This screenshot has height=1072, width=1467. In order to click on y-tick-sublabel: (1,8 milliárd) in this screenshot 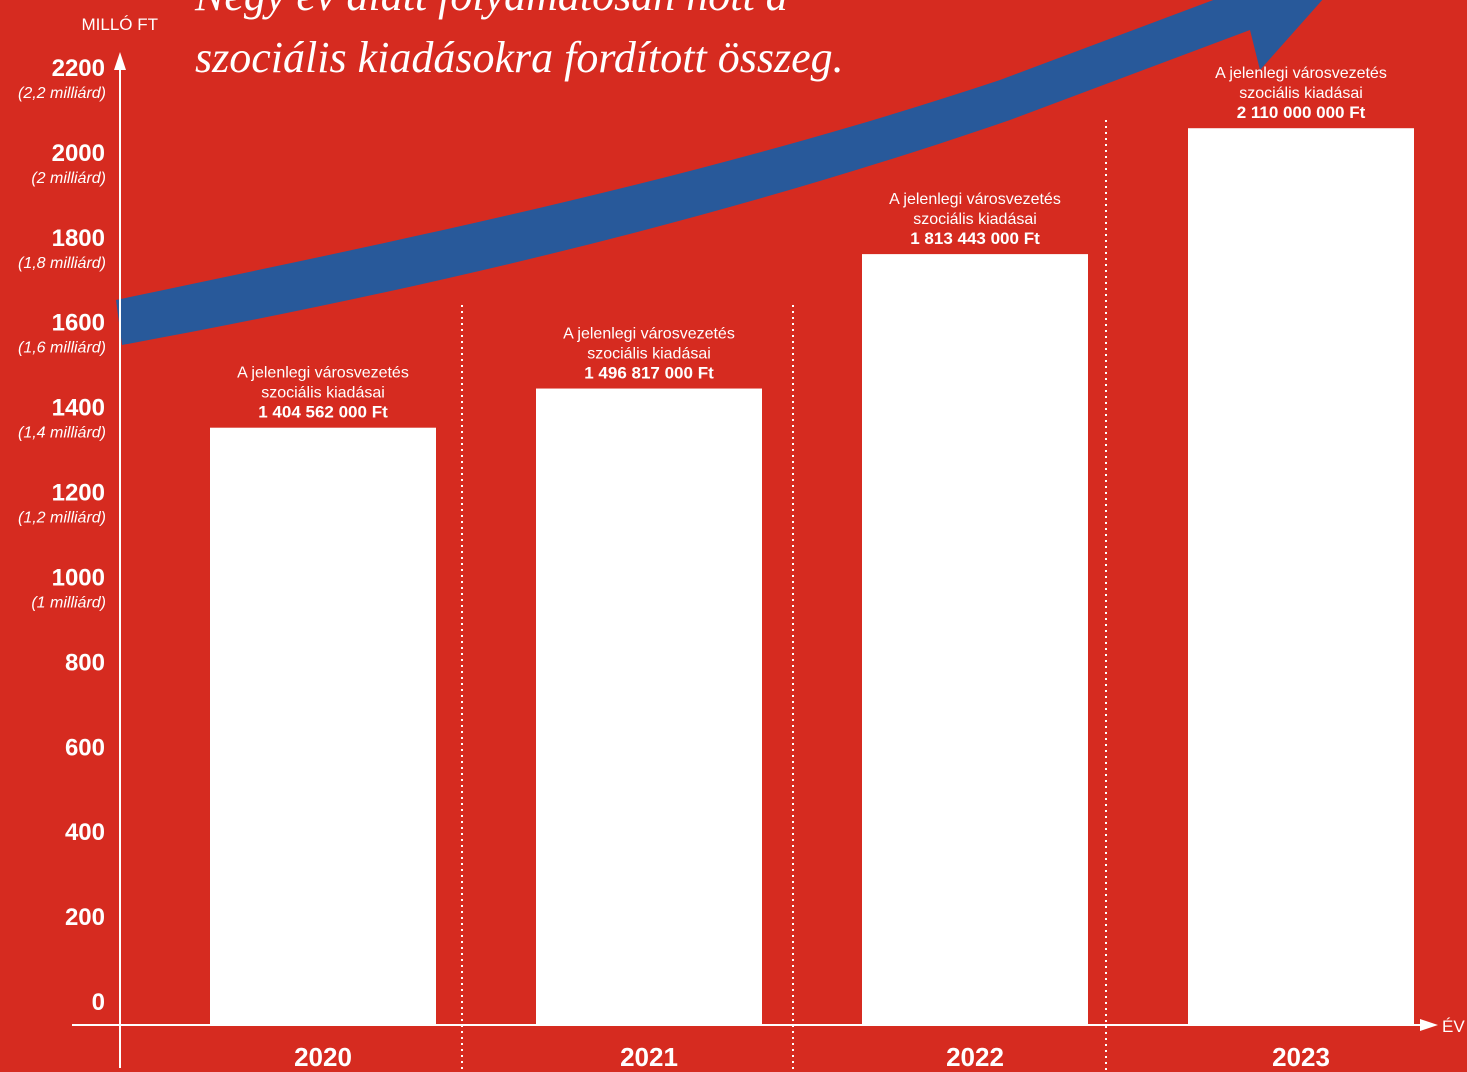, I will do `click(62, 263)`.